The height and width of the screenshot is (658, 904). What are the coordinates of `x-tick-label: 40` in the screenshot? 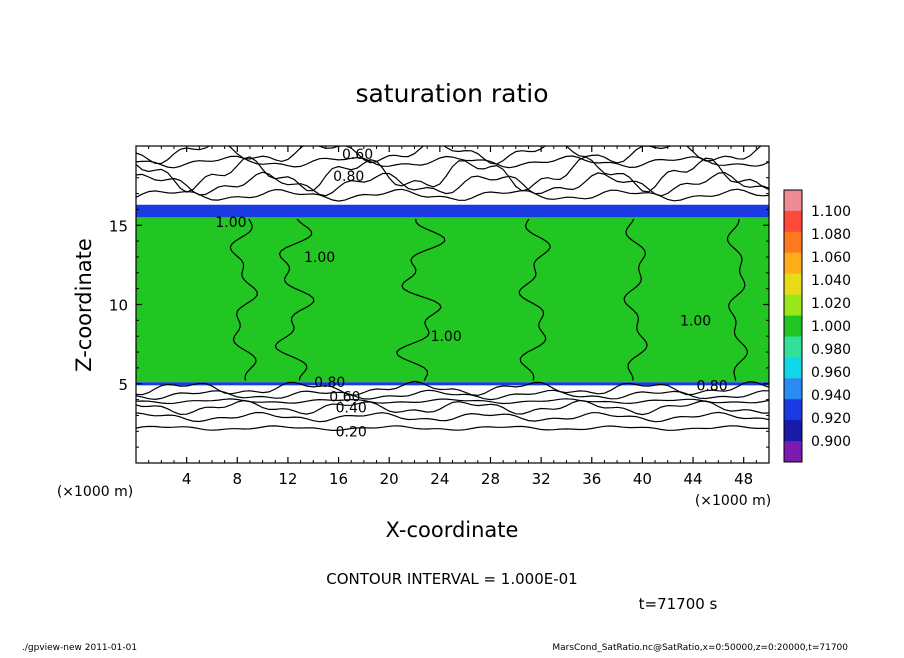 It's located at (642, 479).